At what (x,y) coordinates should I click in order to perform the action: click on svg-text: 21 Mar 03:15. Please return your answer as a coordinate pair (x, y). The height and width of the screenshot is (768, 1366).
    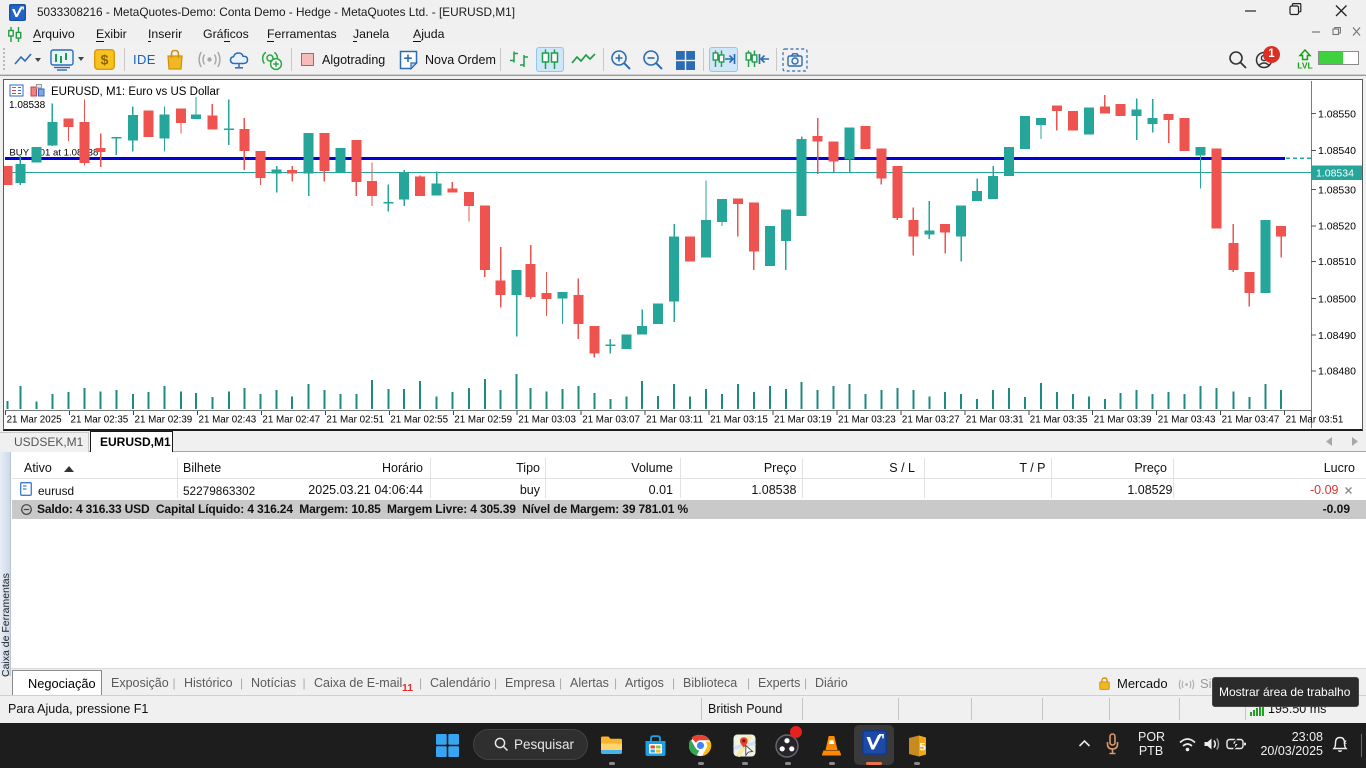
    Looking at the image, I should click on (739, 420).